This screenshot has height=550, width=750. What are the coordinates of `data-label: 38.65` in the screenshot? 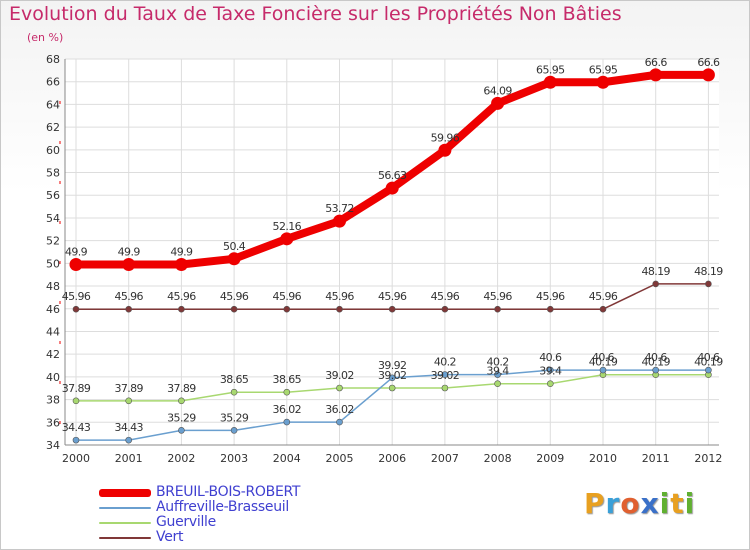 It's located at (287, 379).